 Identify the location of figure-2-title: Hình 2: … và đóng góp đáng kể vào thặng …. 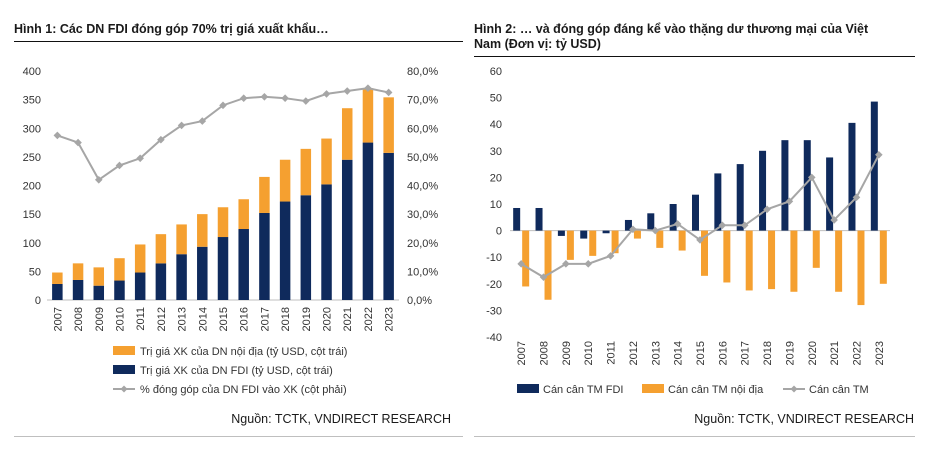
(699, 37).